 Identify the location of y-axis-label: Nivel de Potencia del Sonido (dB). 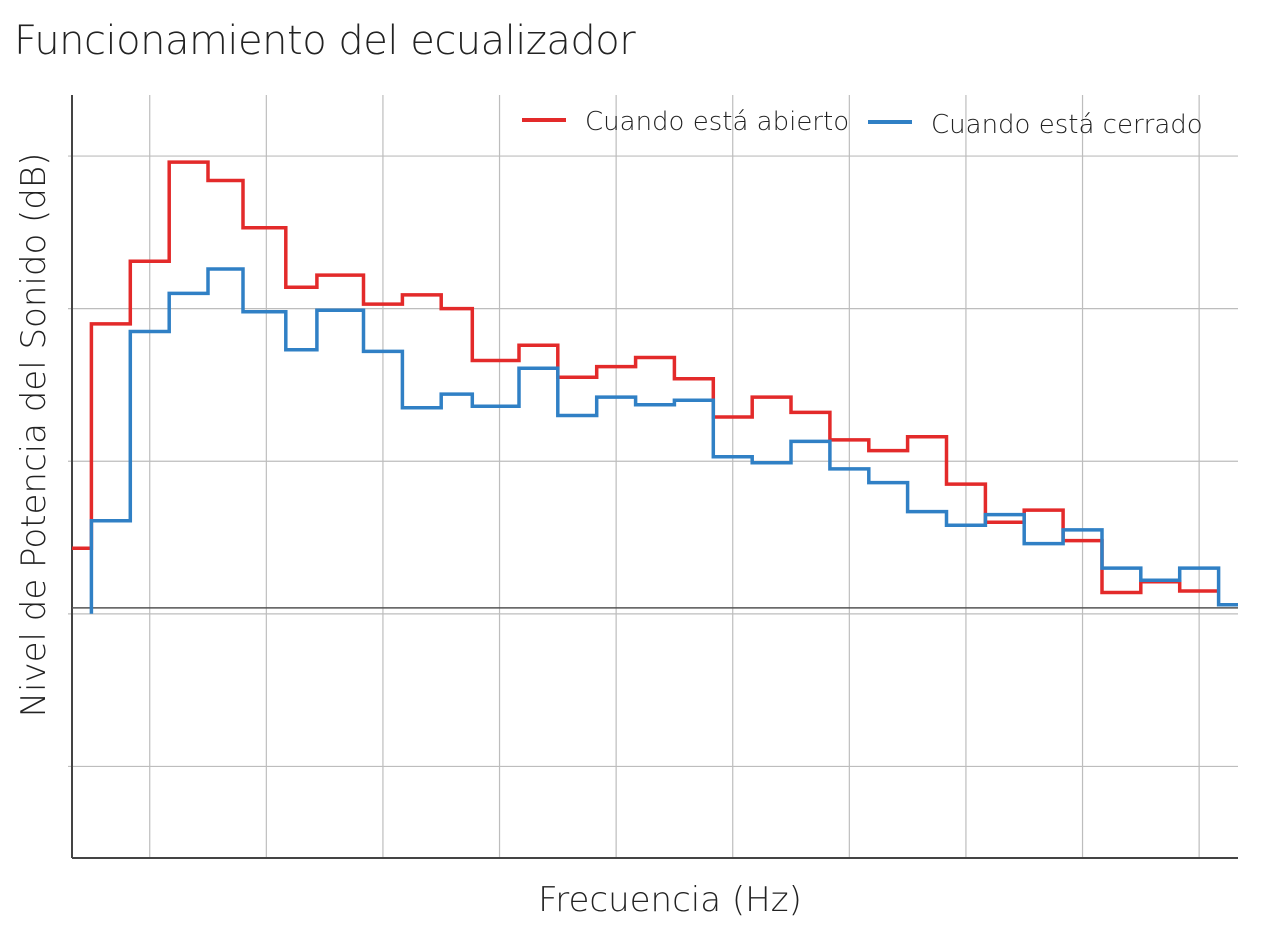
(34, 435).